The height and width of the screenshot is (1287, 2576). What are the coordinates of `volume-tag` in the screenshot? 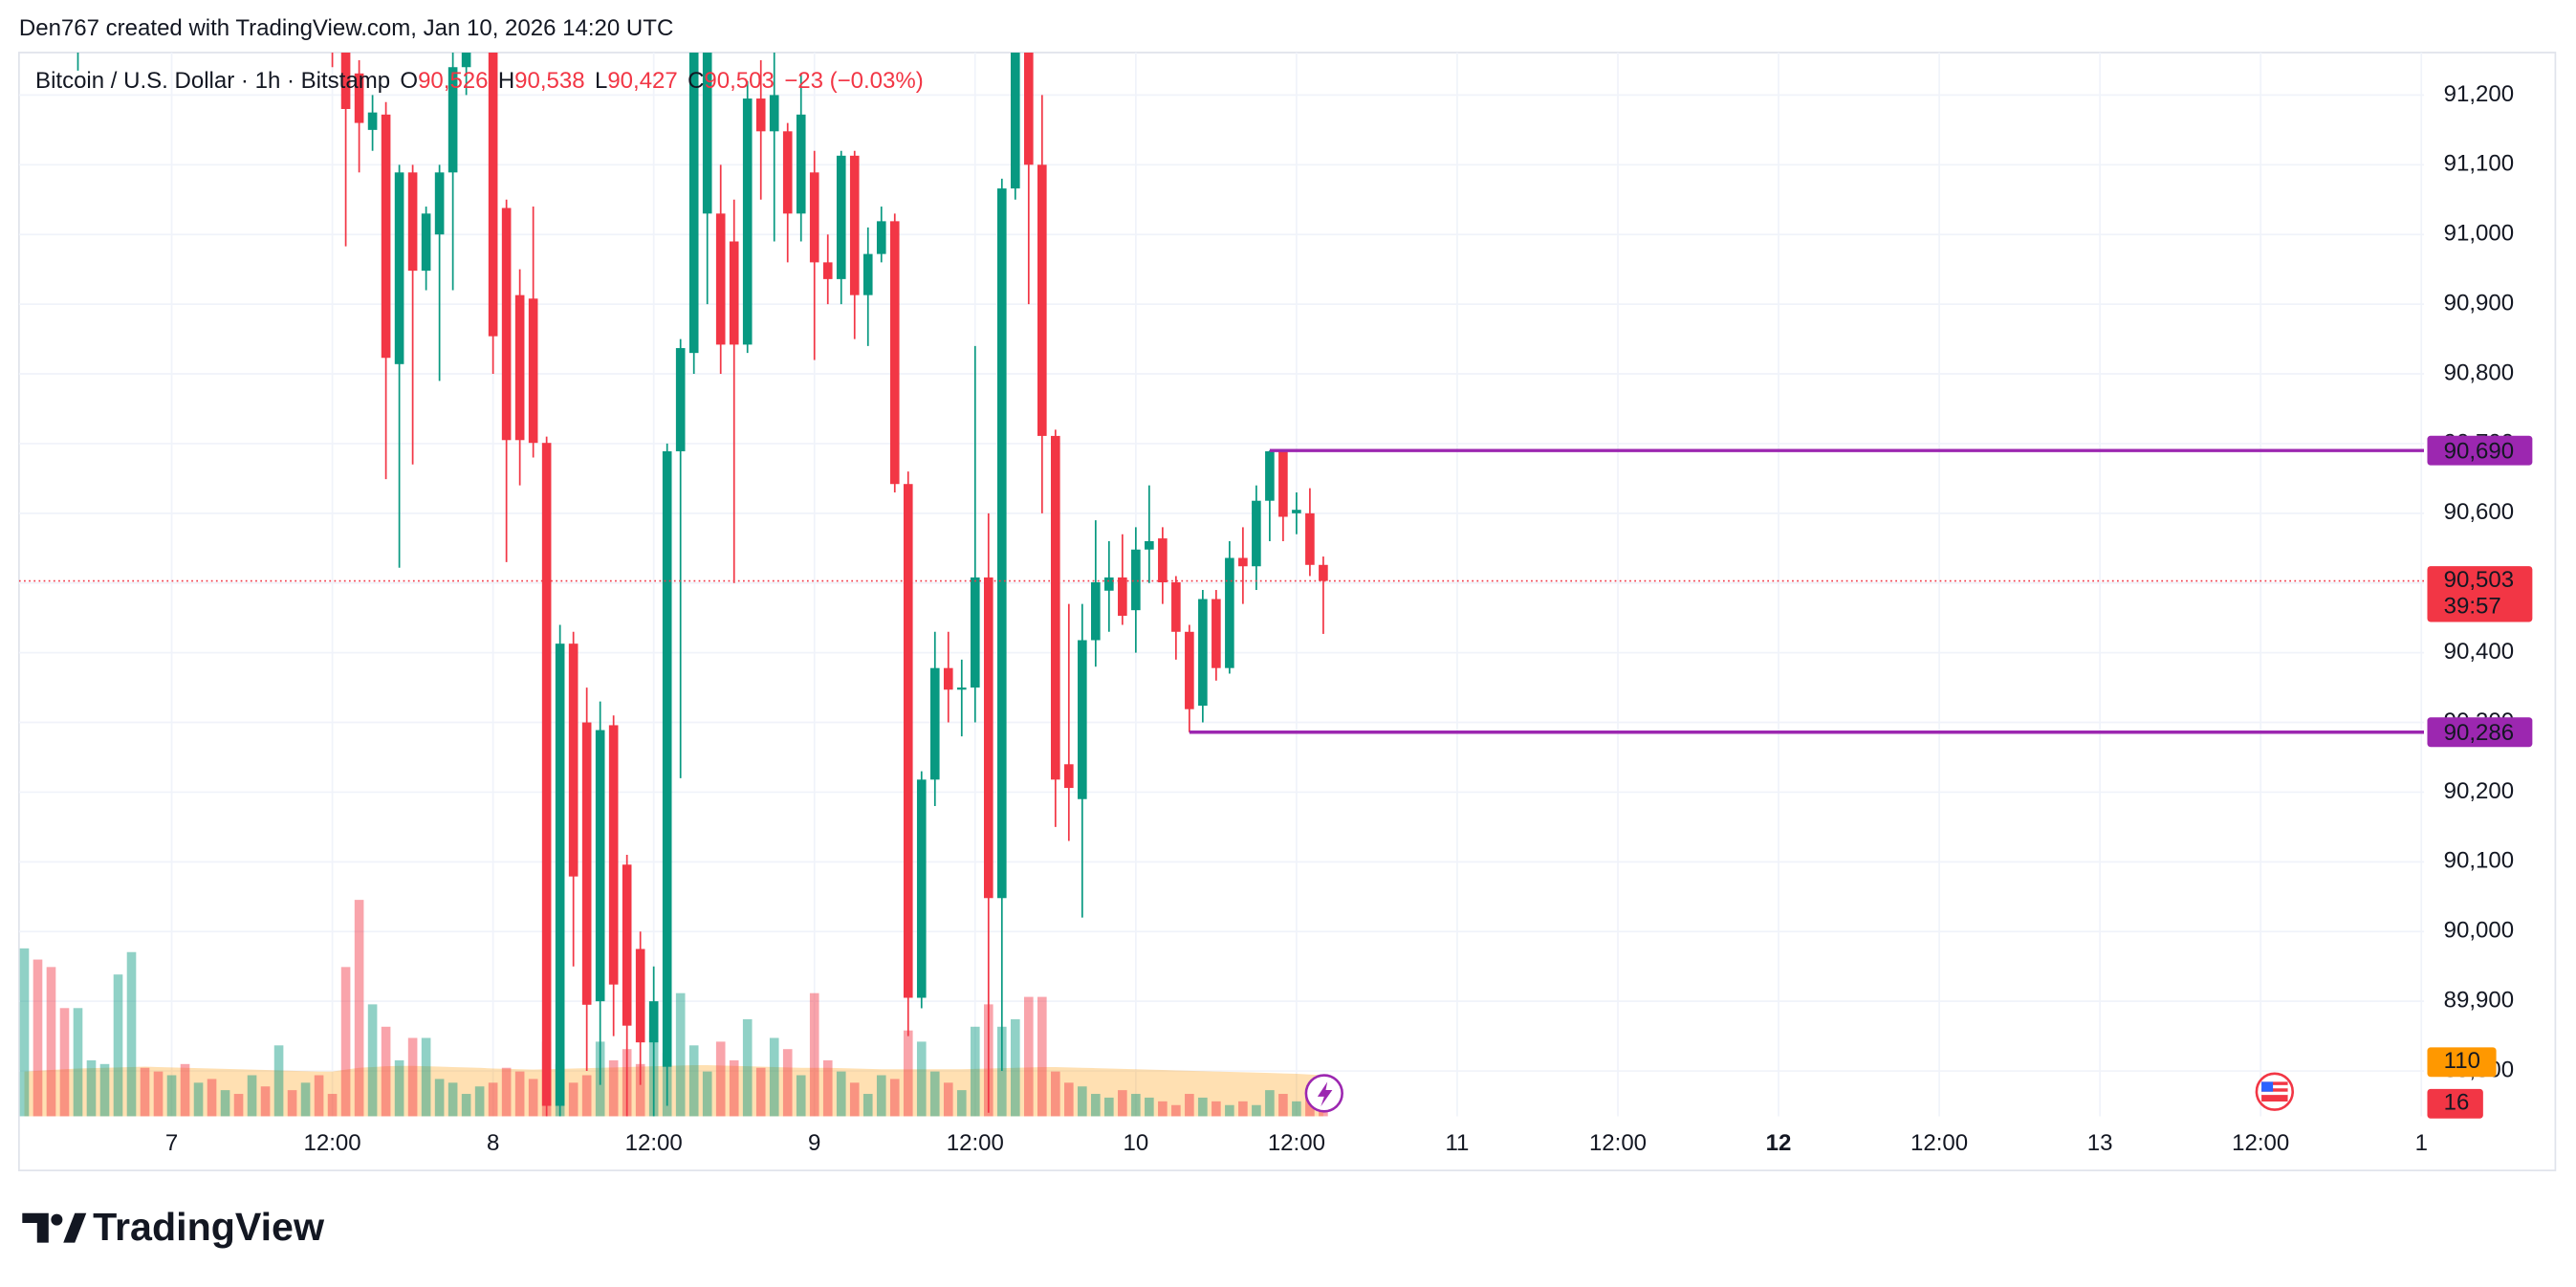 It's located at (2455, 1104).